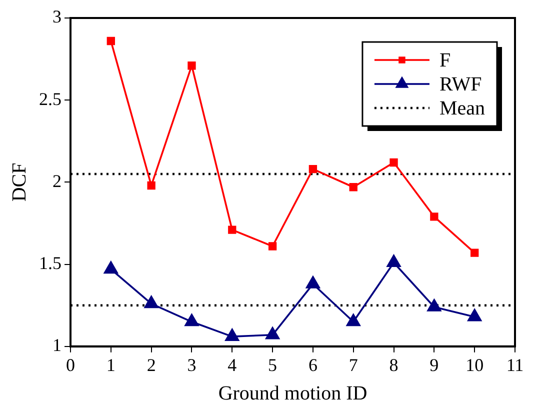  Describe the element at coordinates (191, 364) in the screenshot. I see `x-tick-label: 3` at that location.